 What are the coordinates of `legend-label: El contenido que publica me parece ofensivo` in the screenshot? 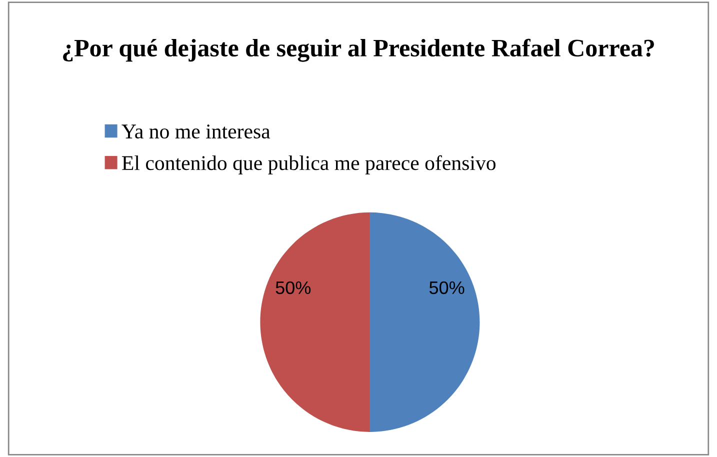 It's located at (309, 164).